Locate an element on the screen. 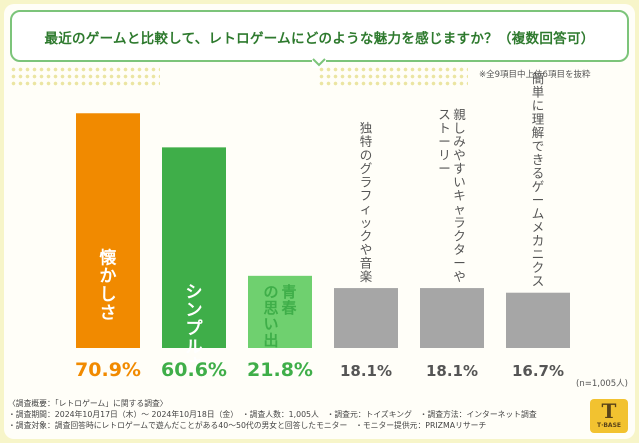 This screenshot has height=443, width=639. dot-pattern-right is located at coordinates (393, 76).